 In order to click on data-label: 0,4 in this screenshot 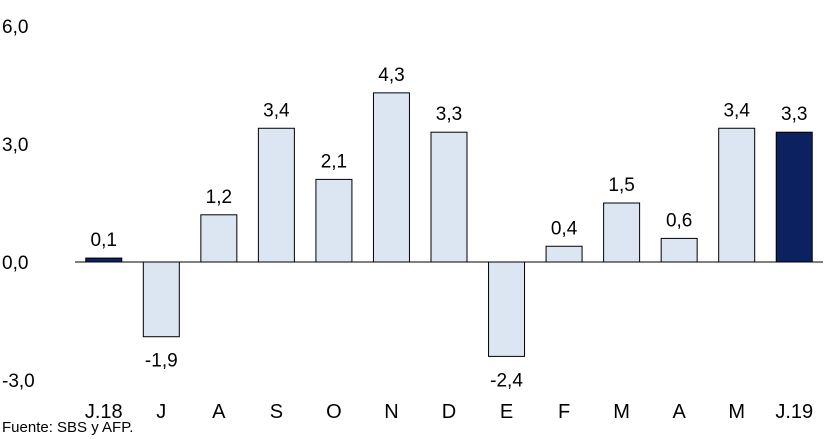, I will do `click(564, 228)`.